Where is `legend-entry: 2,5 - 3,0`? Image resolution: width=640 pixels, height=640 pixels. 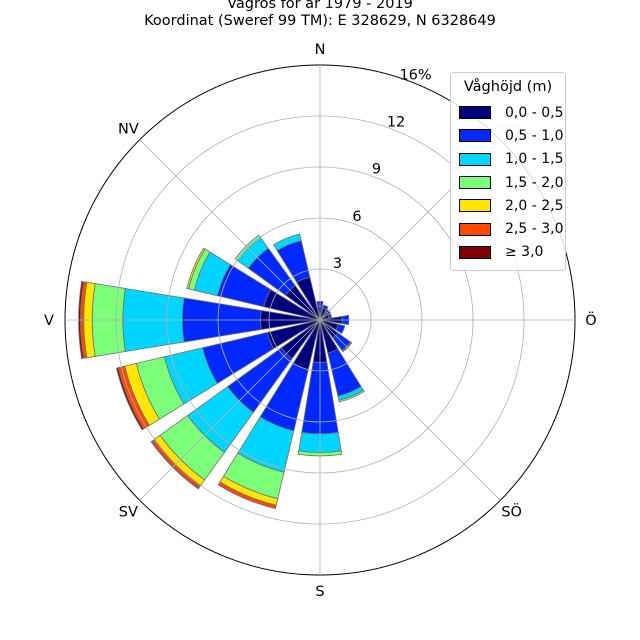
legend-entry: 2,5 - 3,0 is located at coordinates (511, 228).